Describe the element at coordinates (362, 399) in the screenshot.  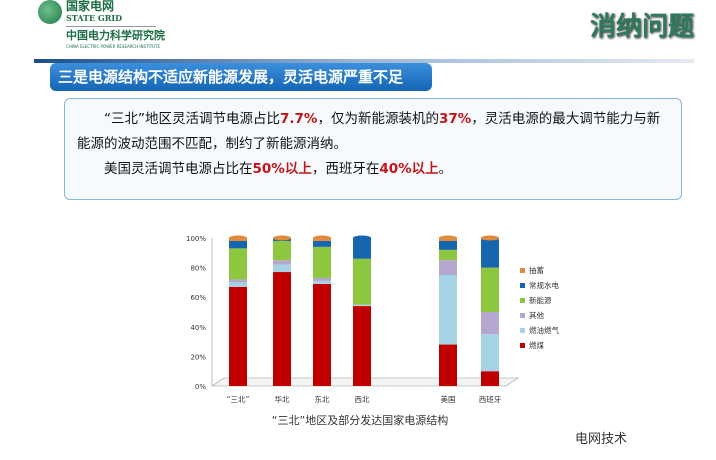
I see `x-tick-label: 西北` at that location.